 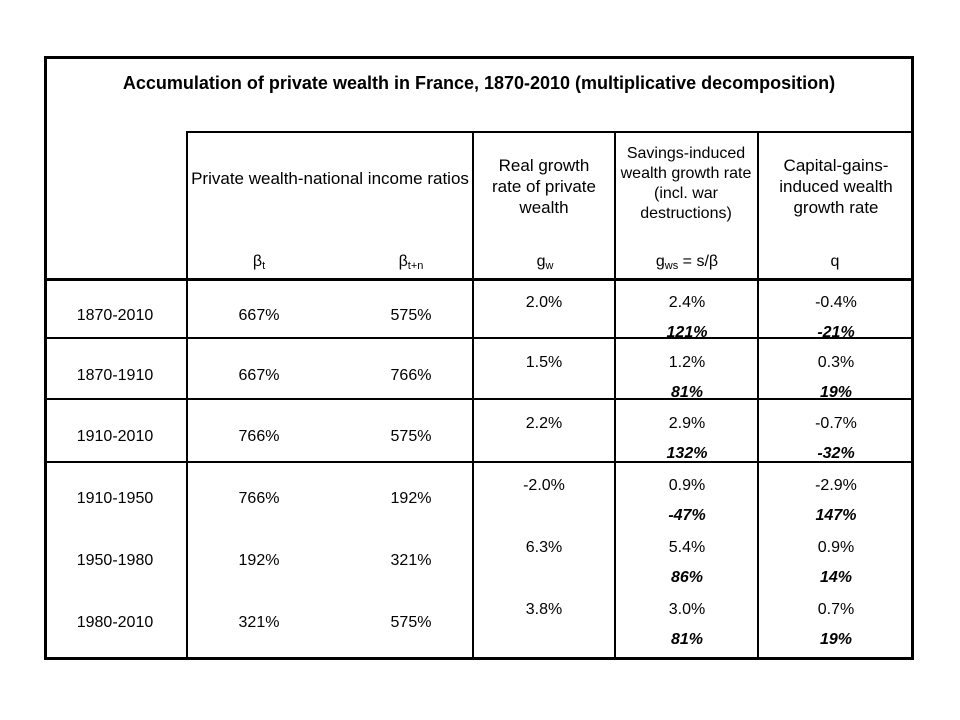 I want to click on cell-gw: 1.5%, so click(x=544, y=362).